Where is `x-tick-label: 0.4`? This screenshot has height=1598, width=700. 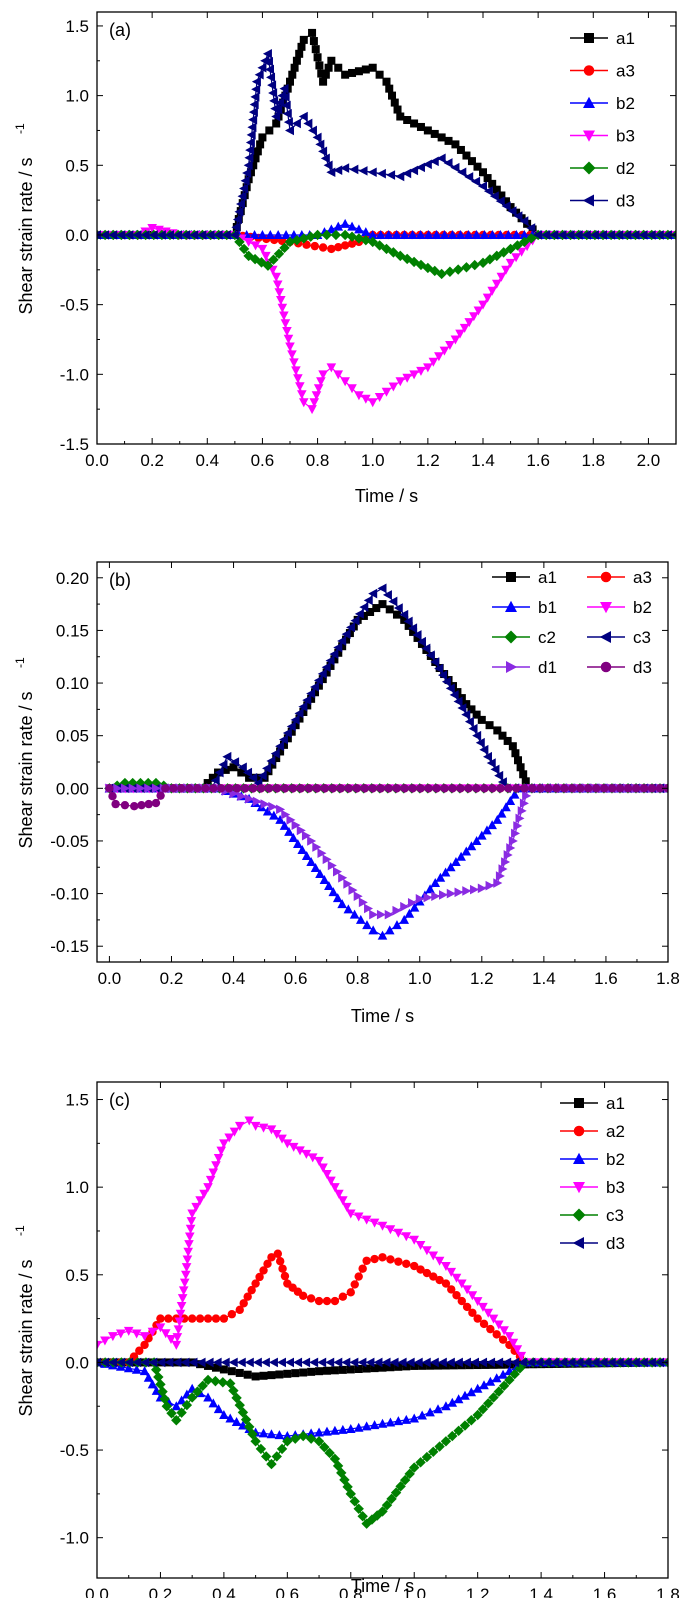 x-tick-label: 0.4 is located at coordinates (224, 1591).